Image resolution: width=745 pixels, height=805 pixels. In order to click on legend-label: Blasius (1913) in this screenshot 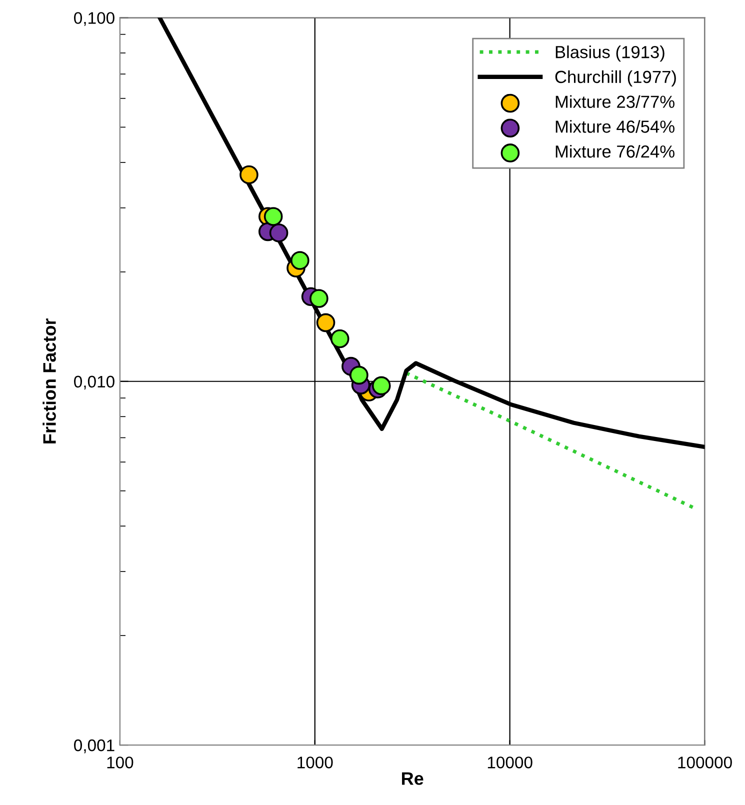, I will do `click(610, 53)`.